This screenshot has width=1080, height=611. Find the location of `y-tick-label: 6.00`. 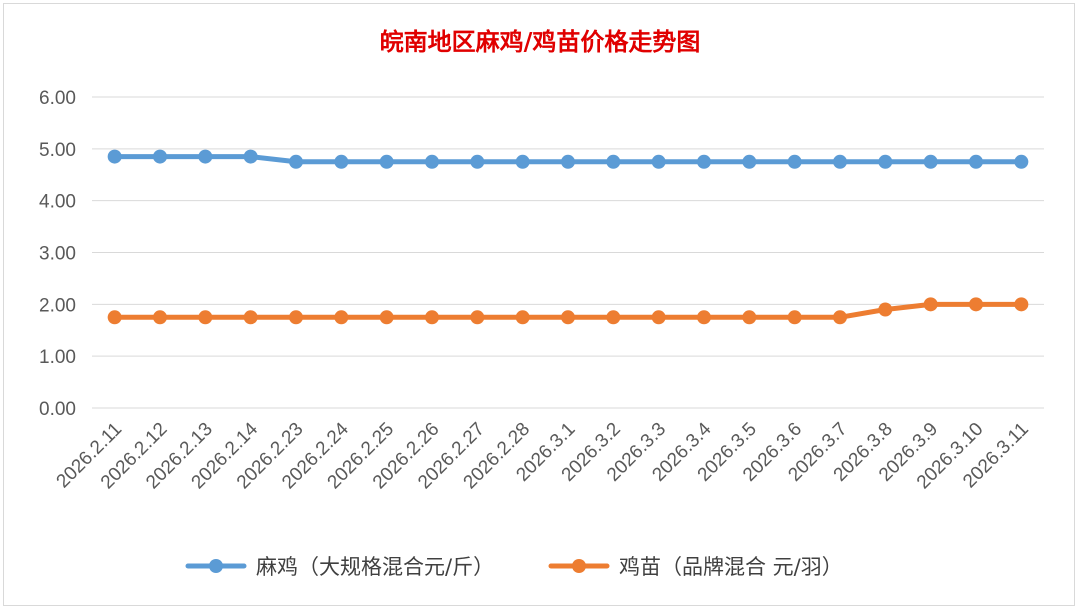

y-tick-label: 6.00 is located at coordinates (57, 98).